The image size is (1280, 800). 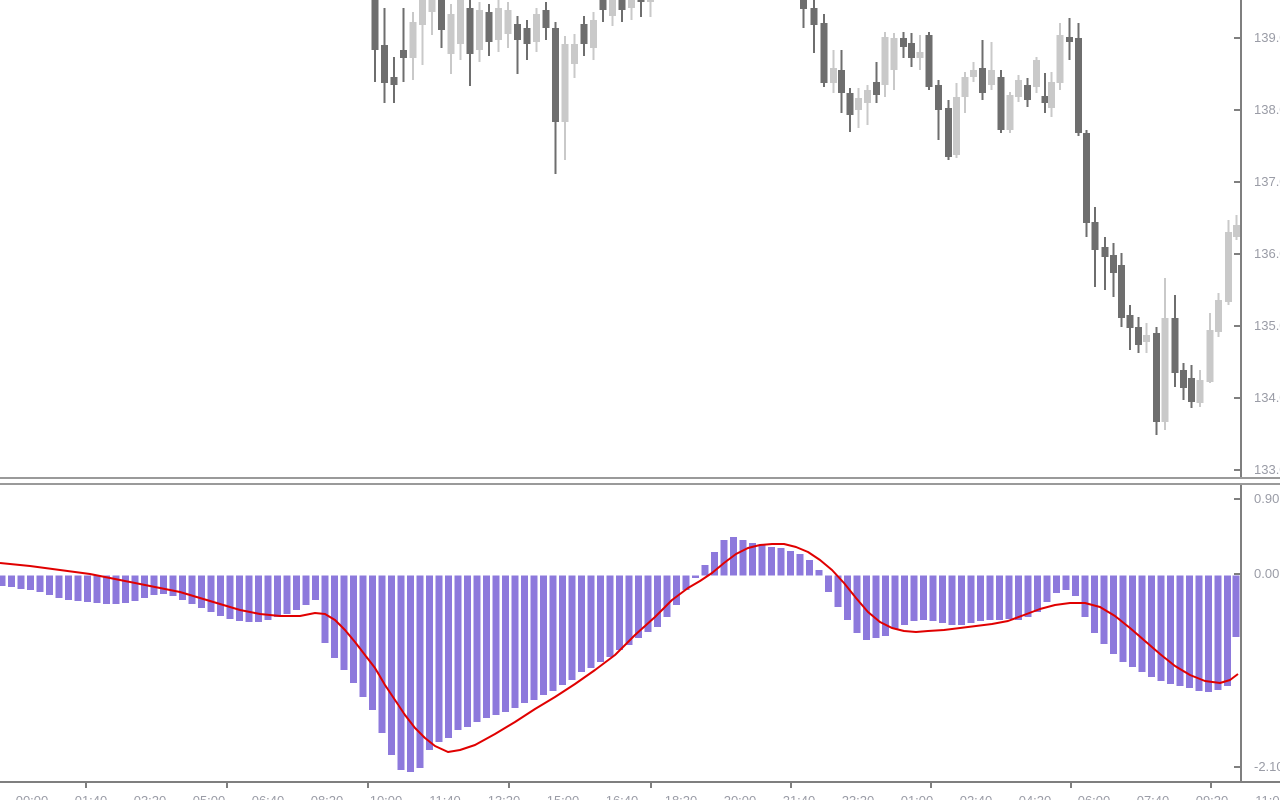 I want to click on time-axis-label: 01:00, so click(x=917, y=797).